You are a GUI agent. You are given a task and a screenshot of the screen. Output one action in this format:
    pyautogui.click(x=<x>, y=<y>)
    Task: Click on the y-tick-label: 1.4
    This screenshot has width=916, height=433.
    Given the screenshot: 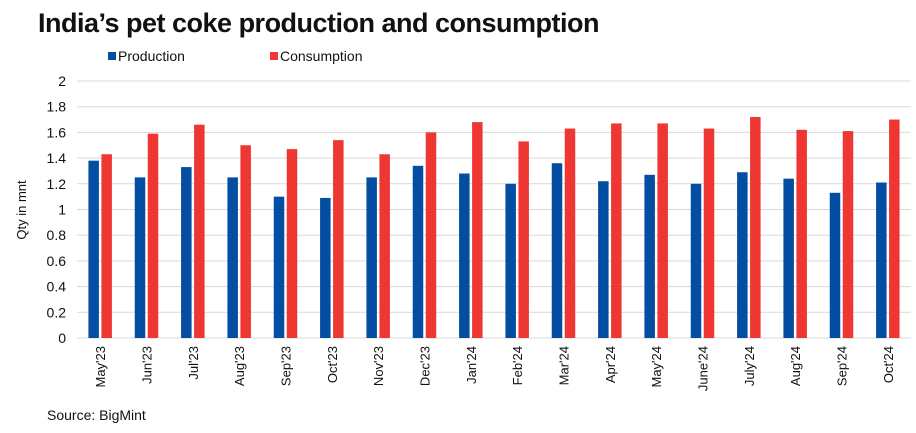 What is the action you would take?
    pyautogui.click(x=57, y=158)
    